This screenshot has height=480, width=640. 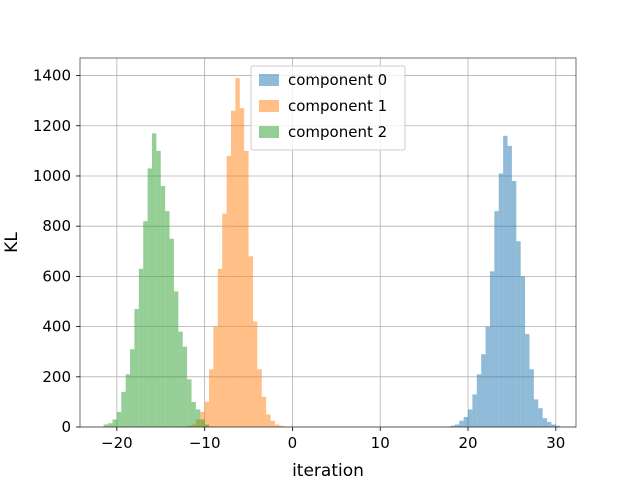 What do you see at coordinates (293, 443) in the screenshot?
I see `x-tick-label: 0` at bounding box center [293, 443].